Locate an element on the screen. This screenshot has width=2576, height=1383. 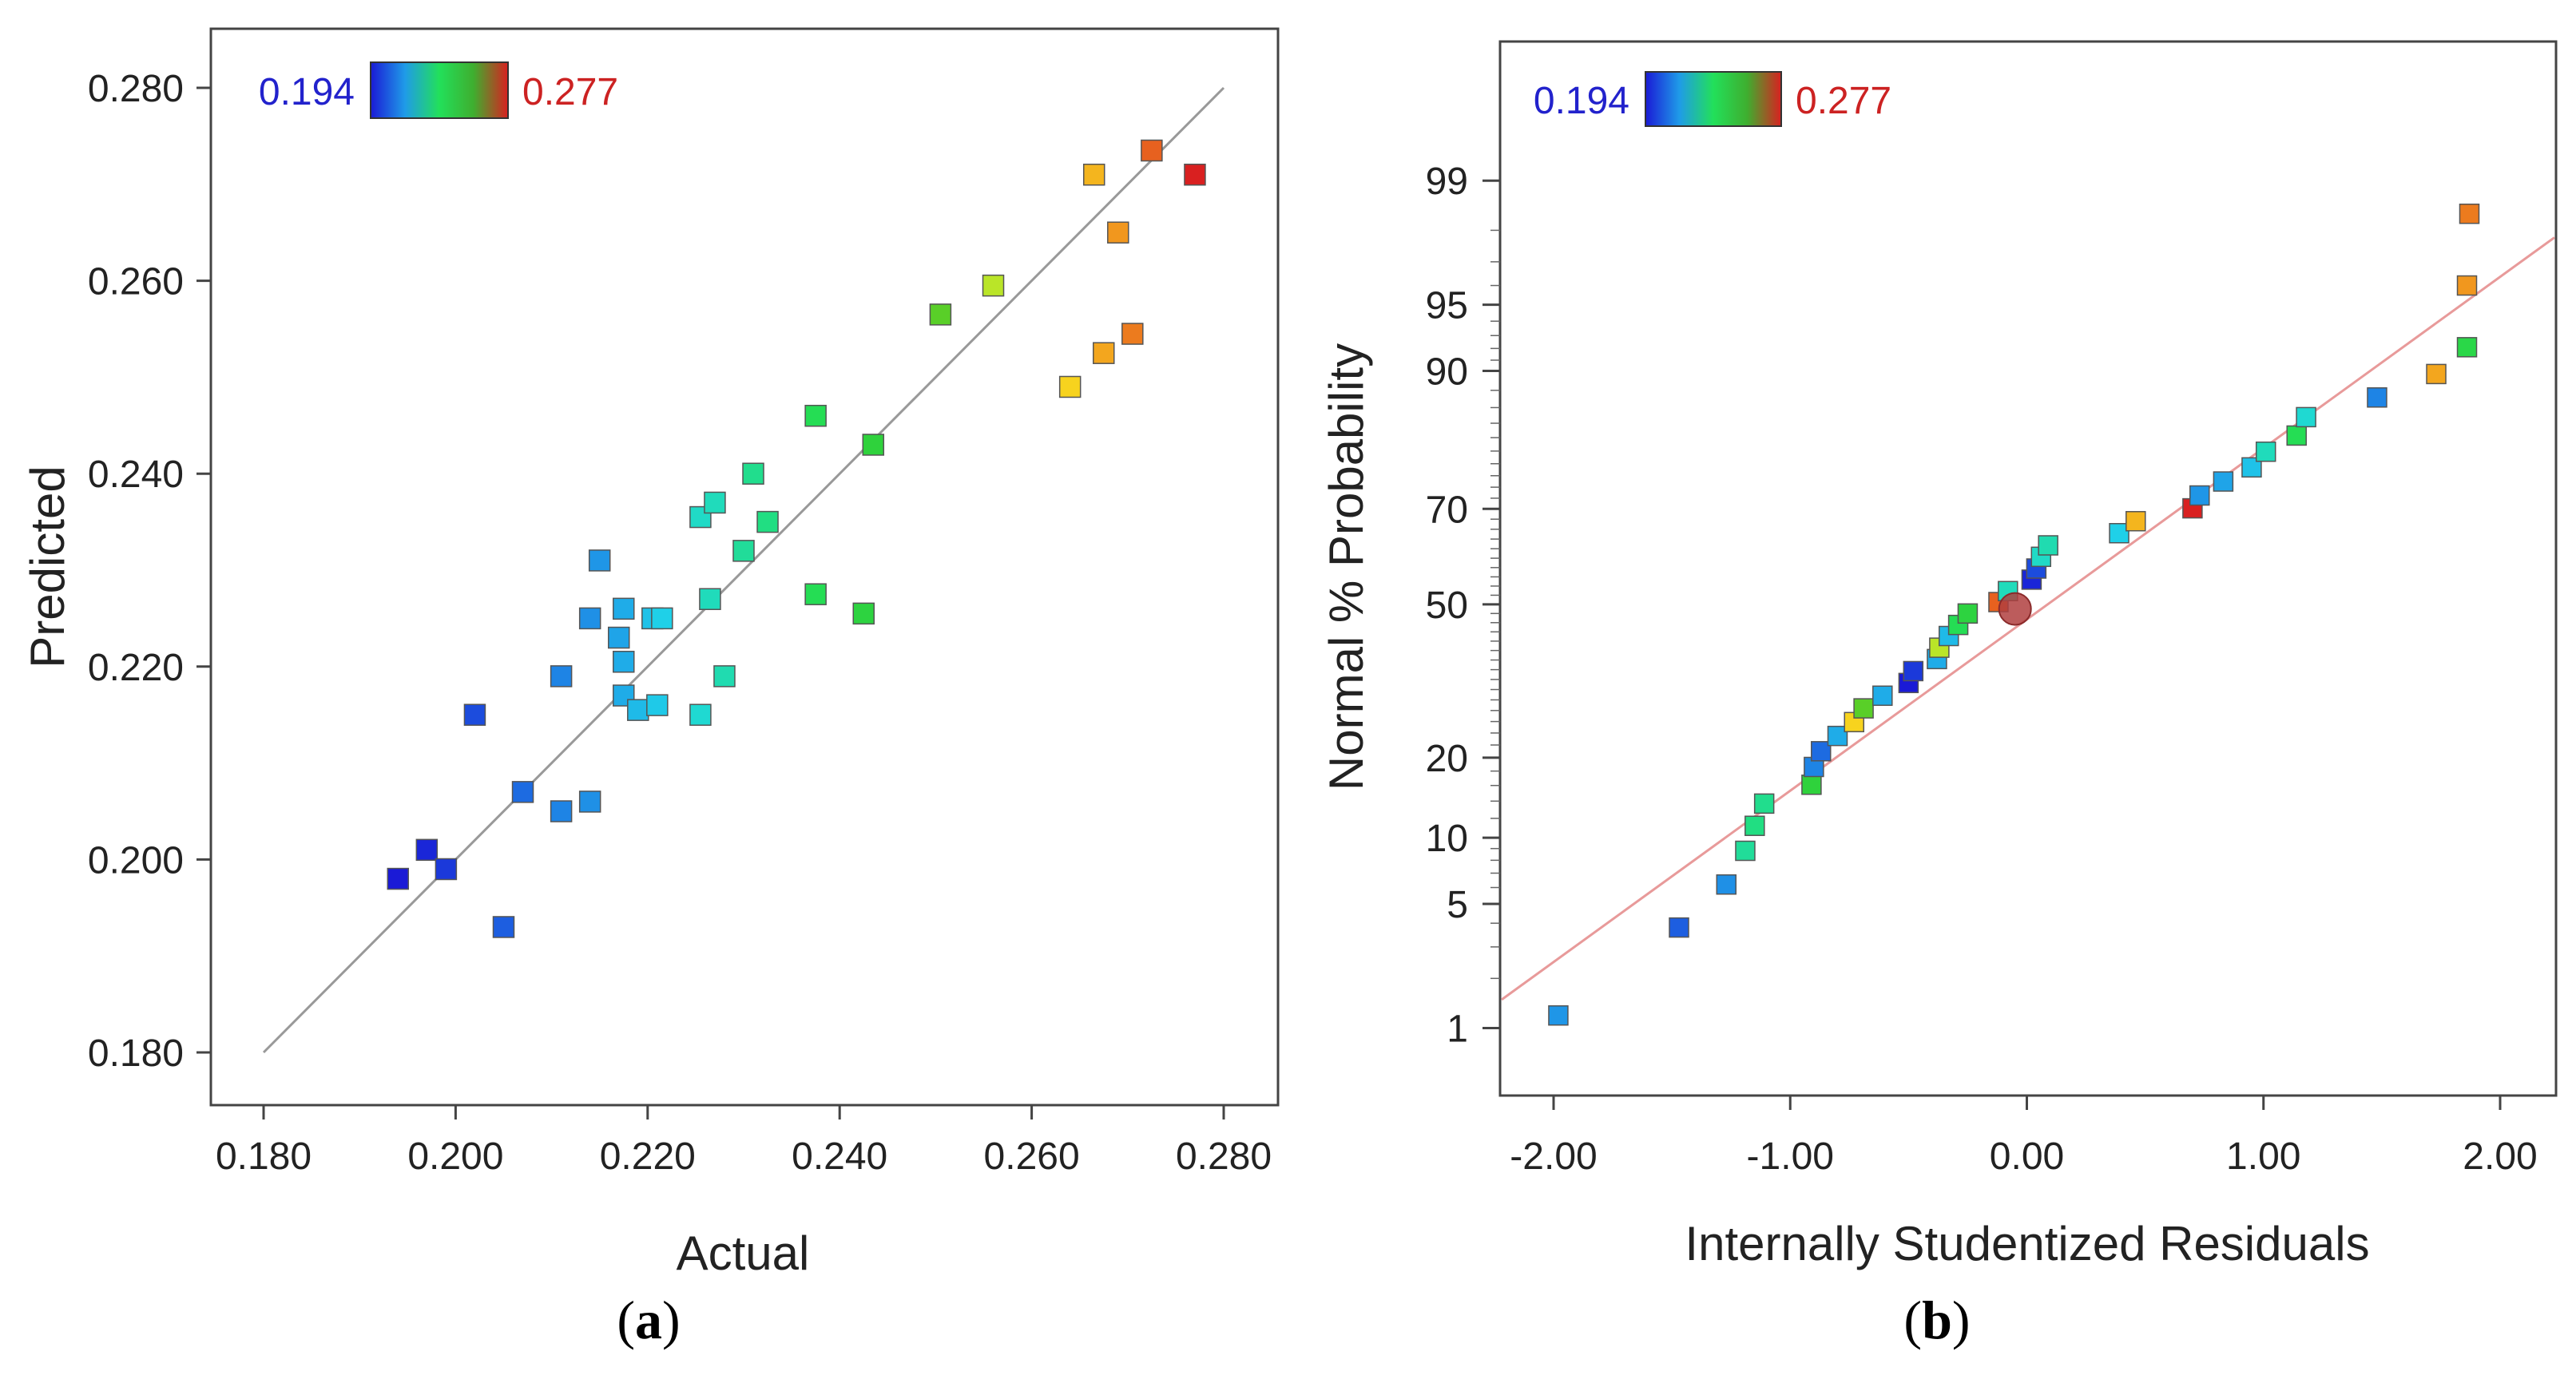
x-tick-label-a: 0.260 is located at coordinates (1032, 1156).